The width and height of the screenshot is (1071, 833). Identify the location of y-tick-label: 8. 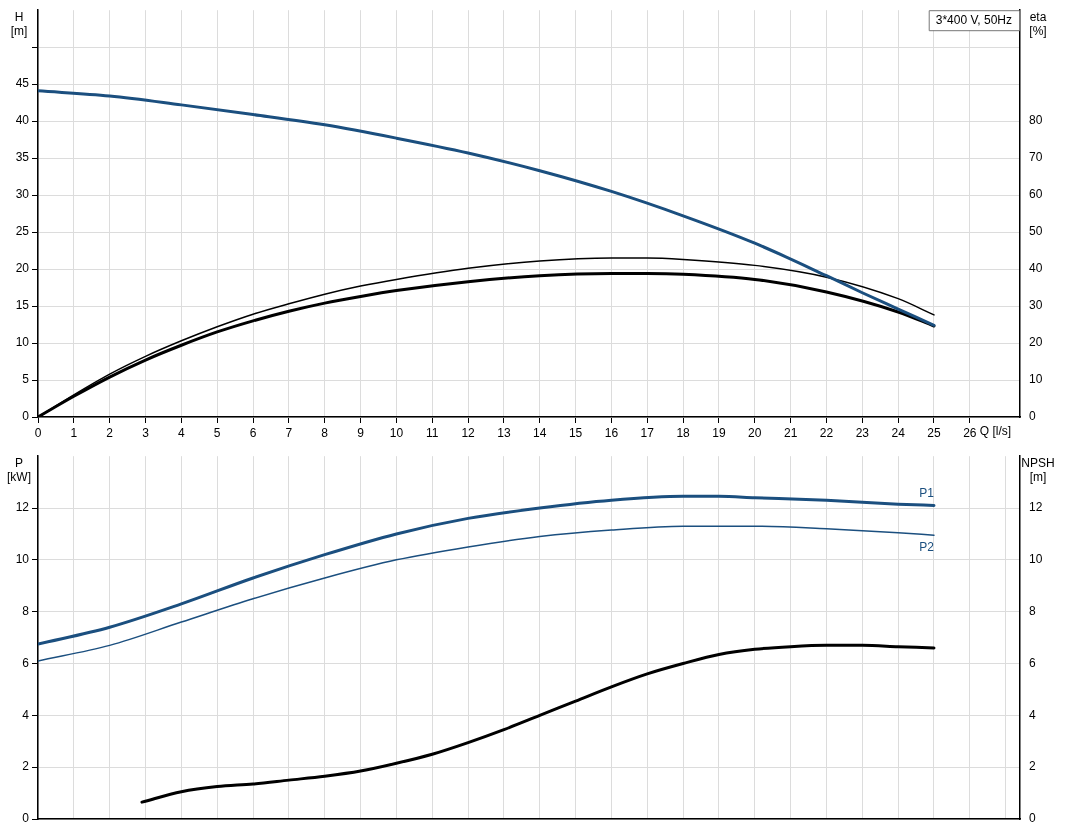
(26, 611).